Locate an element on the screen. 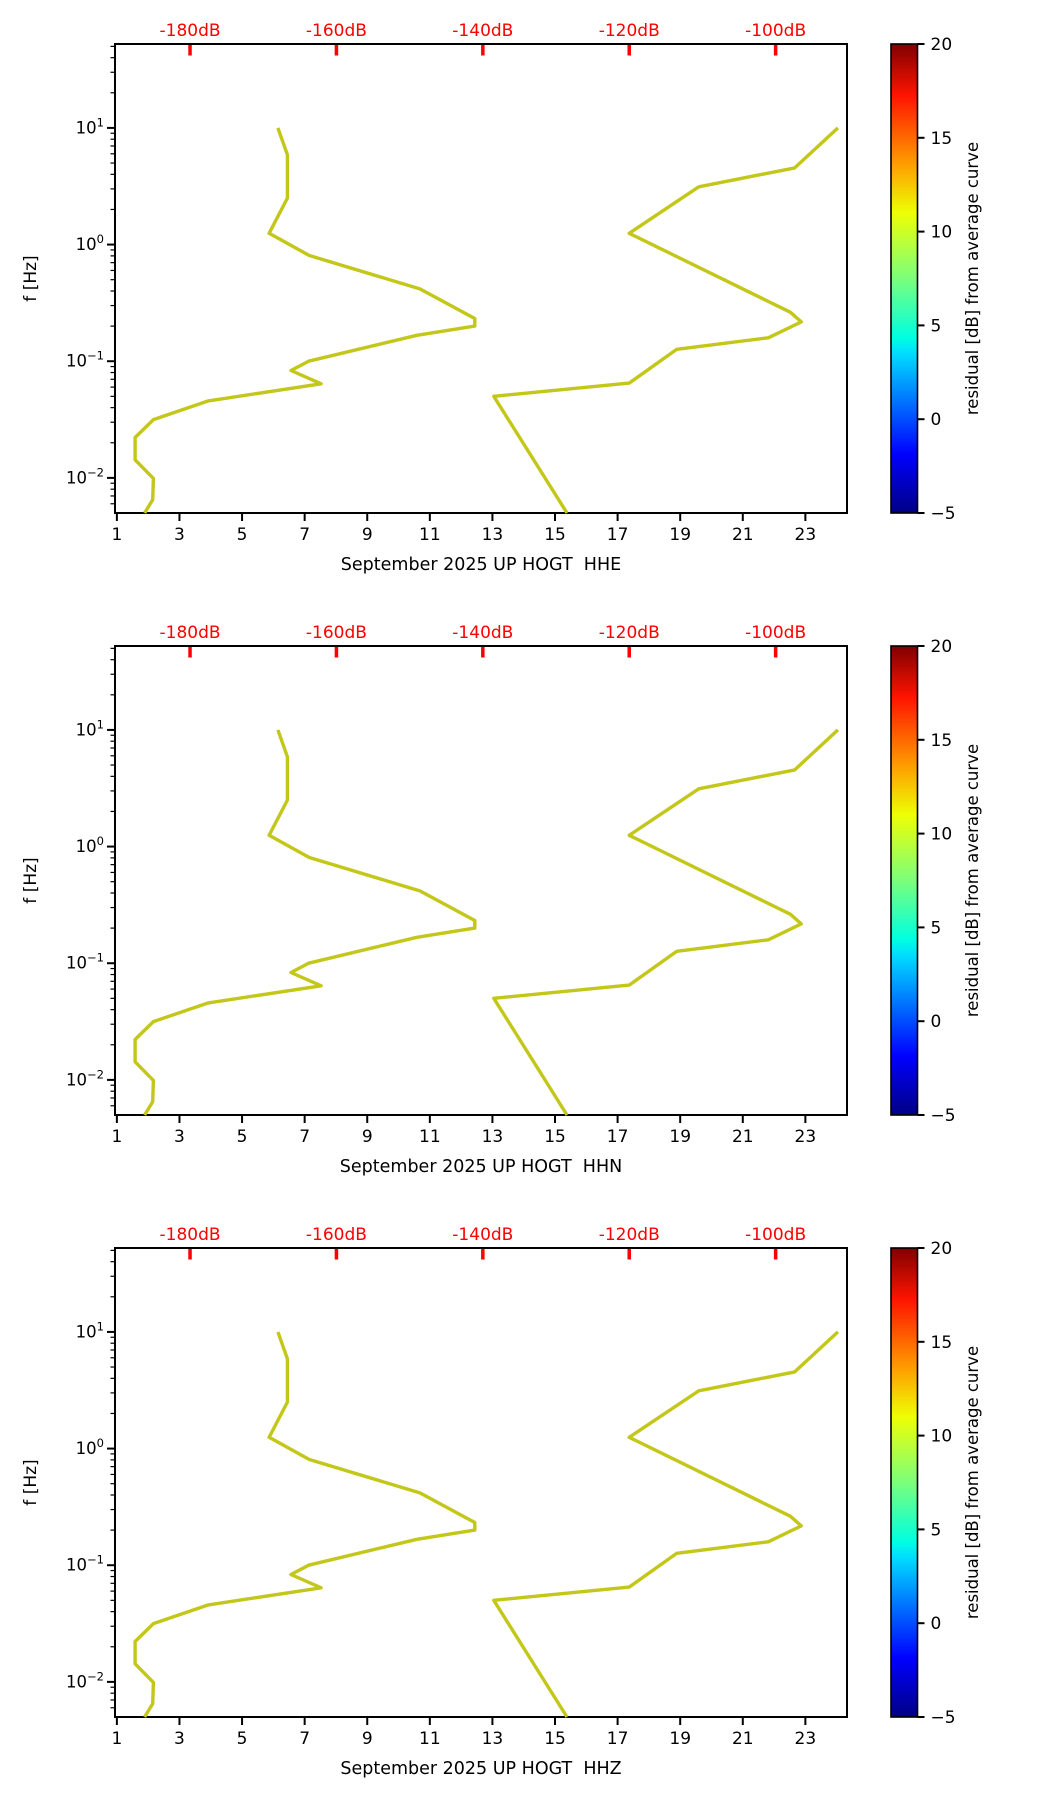  x-tick-label: 1 is located at coordinates (116, 535).